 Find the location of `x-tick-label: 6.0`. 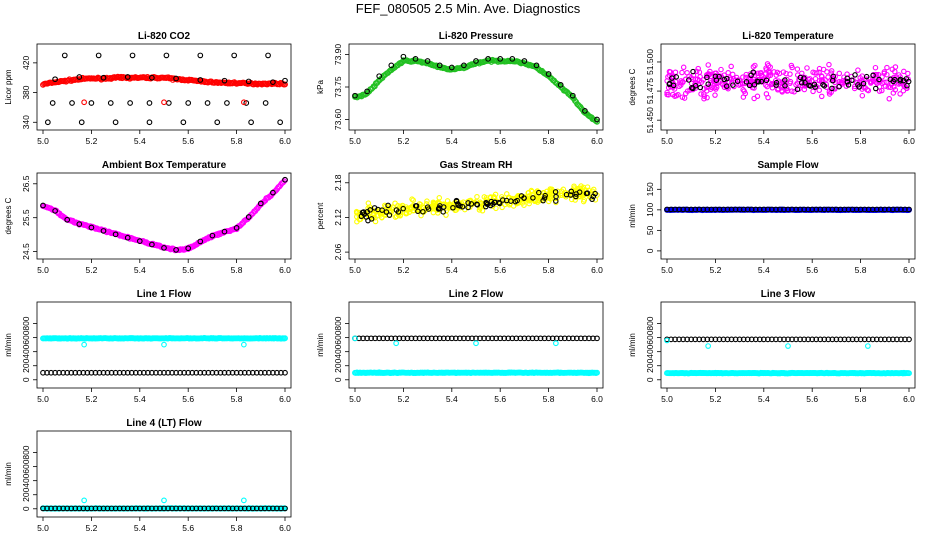

x-tick-label: 6.0 is located at coordinates (285, 141).